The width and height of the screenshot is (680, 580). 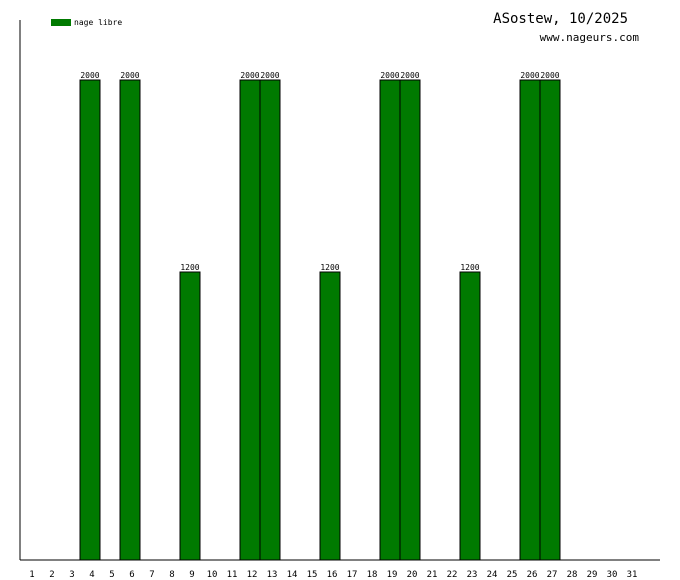 What do you see at coordinates (592, 575) in the screenshot?
I see `x-tick-label-29: 29` at bounding box center [592, 575].